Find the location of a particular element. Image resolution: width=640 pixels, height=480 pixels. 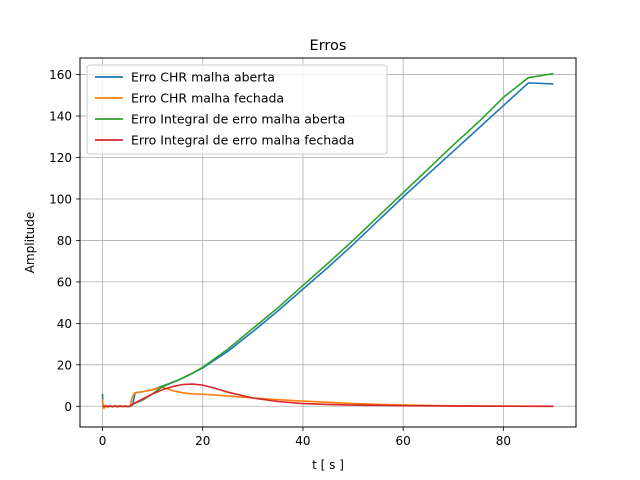

y-tick-label: 0 is located at coordinates (68, 407).